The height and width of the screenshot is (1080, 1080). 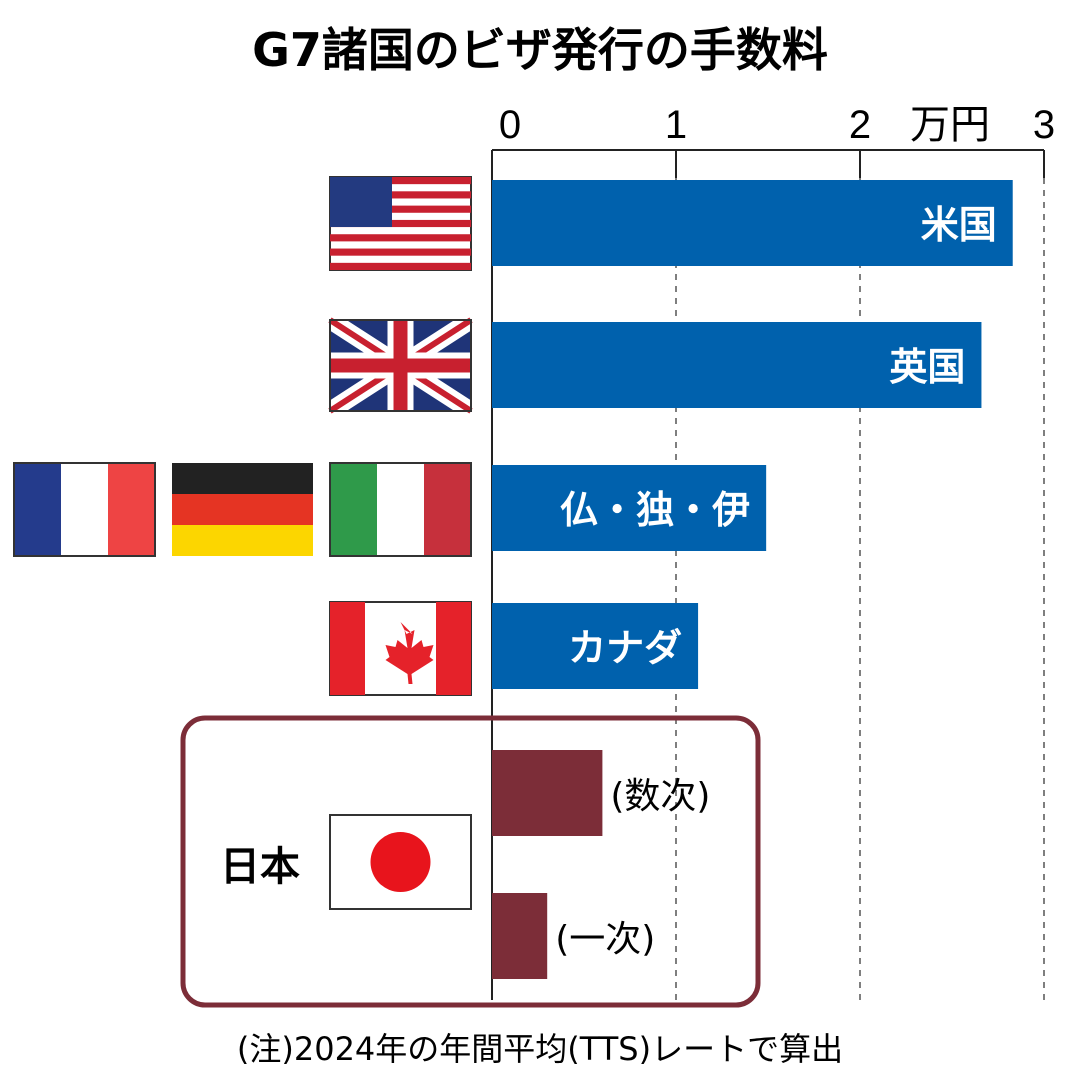 What do you see at coordinates (860, 125) in the screenshot?
I see `tick-label: 2` at bounding box center [860, 125].